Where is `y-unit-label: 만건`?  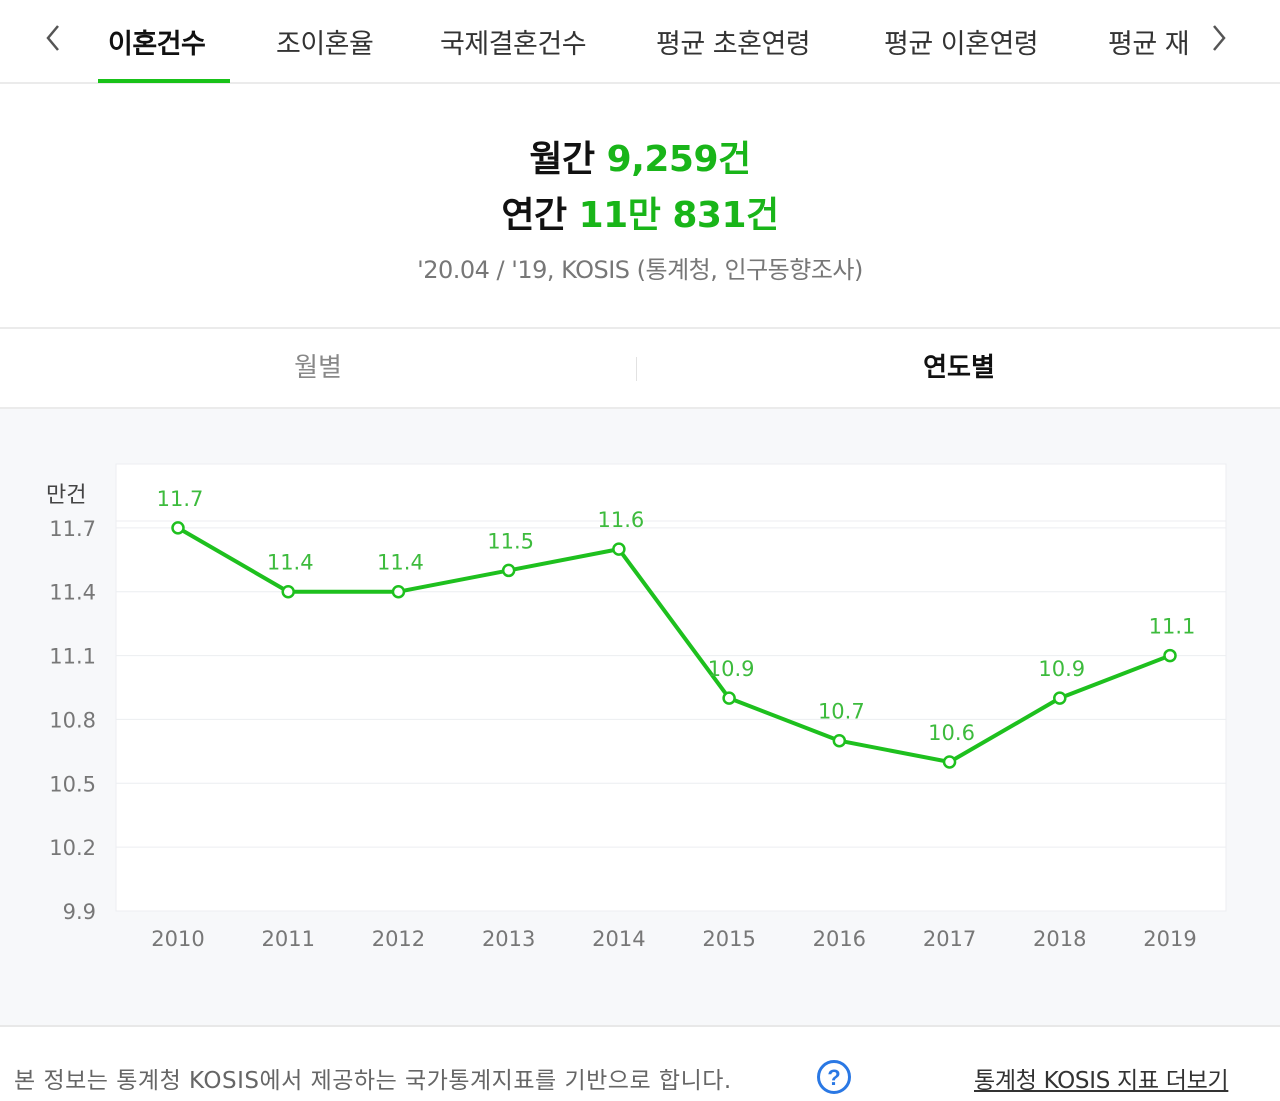 y-unit-label: 만건 is located at coordinates (66, 495).